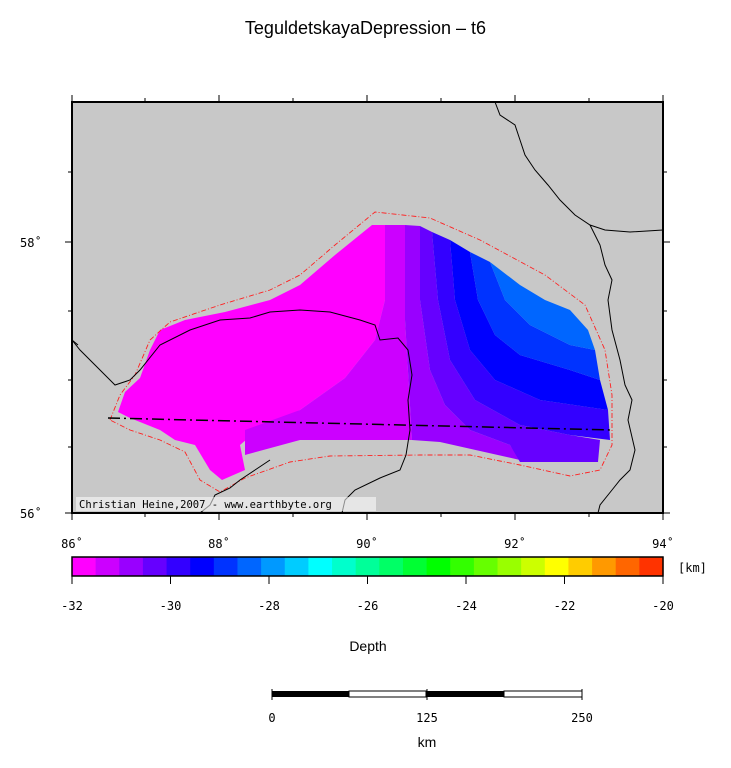 This screenshot has width=731, height=768. What do you see at coordinates (515, 543) in the screenshot?
I see `lon-label-92: 92˚` at bounding box center [515, 543].